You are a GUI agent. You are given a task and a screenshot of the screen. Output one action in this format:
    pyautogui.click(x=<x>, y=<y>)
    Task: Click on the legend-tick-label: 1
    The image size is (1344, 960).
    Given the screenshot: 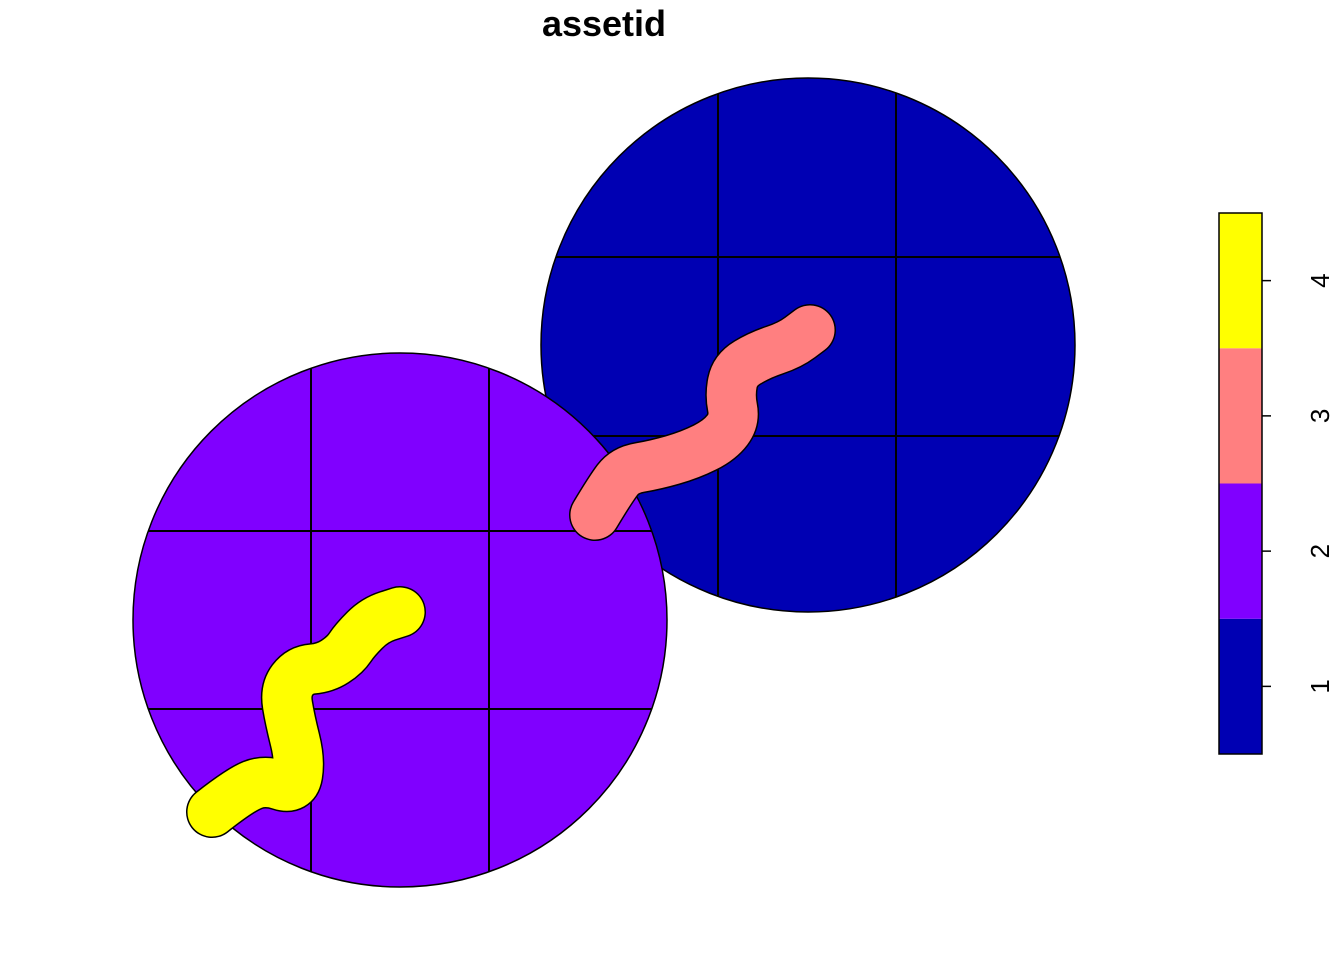 What is the action you would take?
    pyautogui.click(x=1320, y=686)
    